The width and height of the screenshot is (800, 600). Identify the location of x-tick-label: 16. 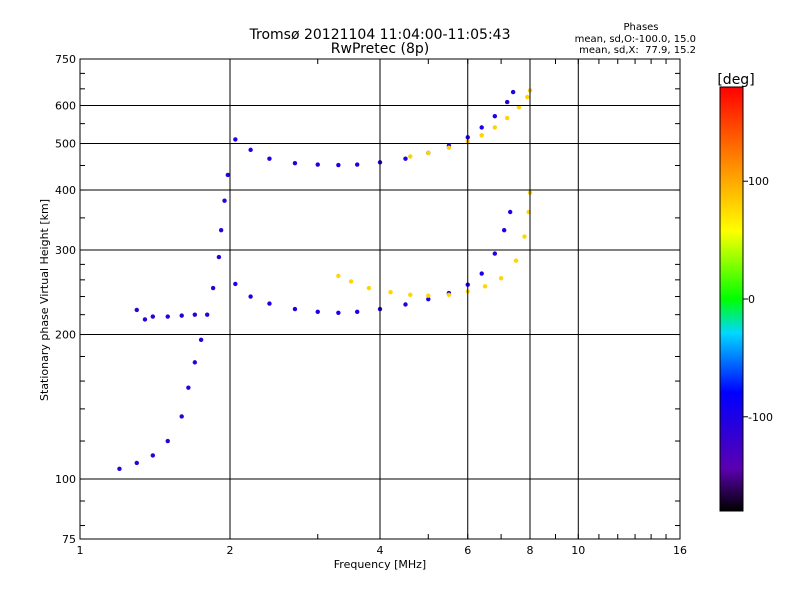
(680, 550).